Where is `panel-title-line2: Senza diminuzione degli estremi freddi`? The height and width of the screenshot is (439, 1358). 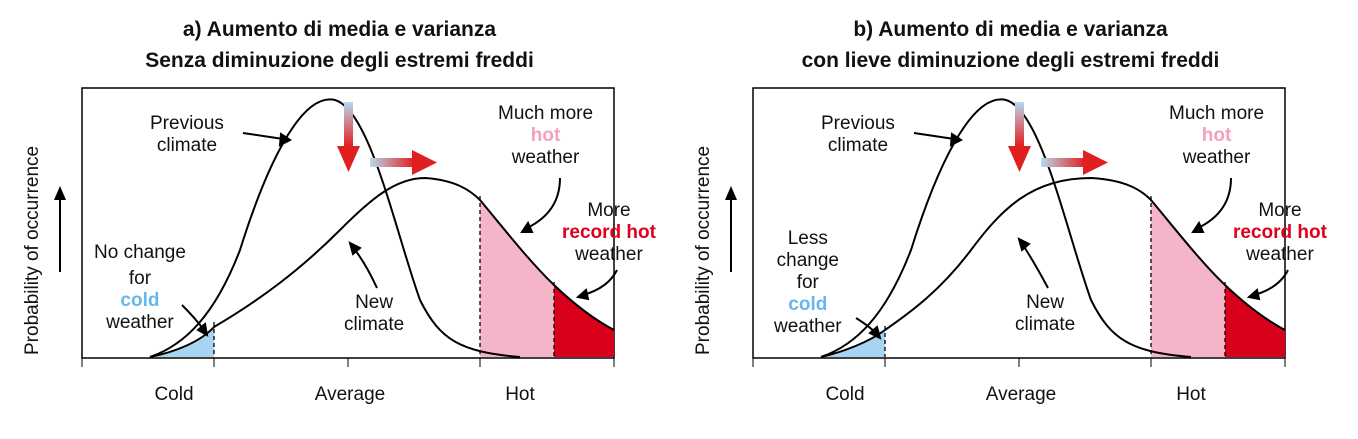 panel-title-line2: Senza diminuzione degli estremi freddi is located at coordinates (339, 60).